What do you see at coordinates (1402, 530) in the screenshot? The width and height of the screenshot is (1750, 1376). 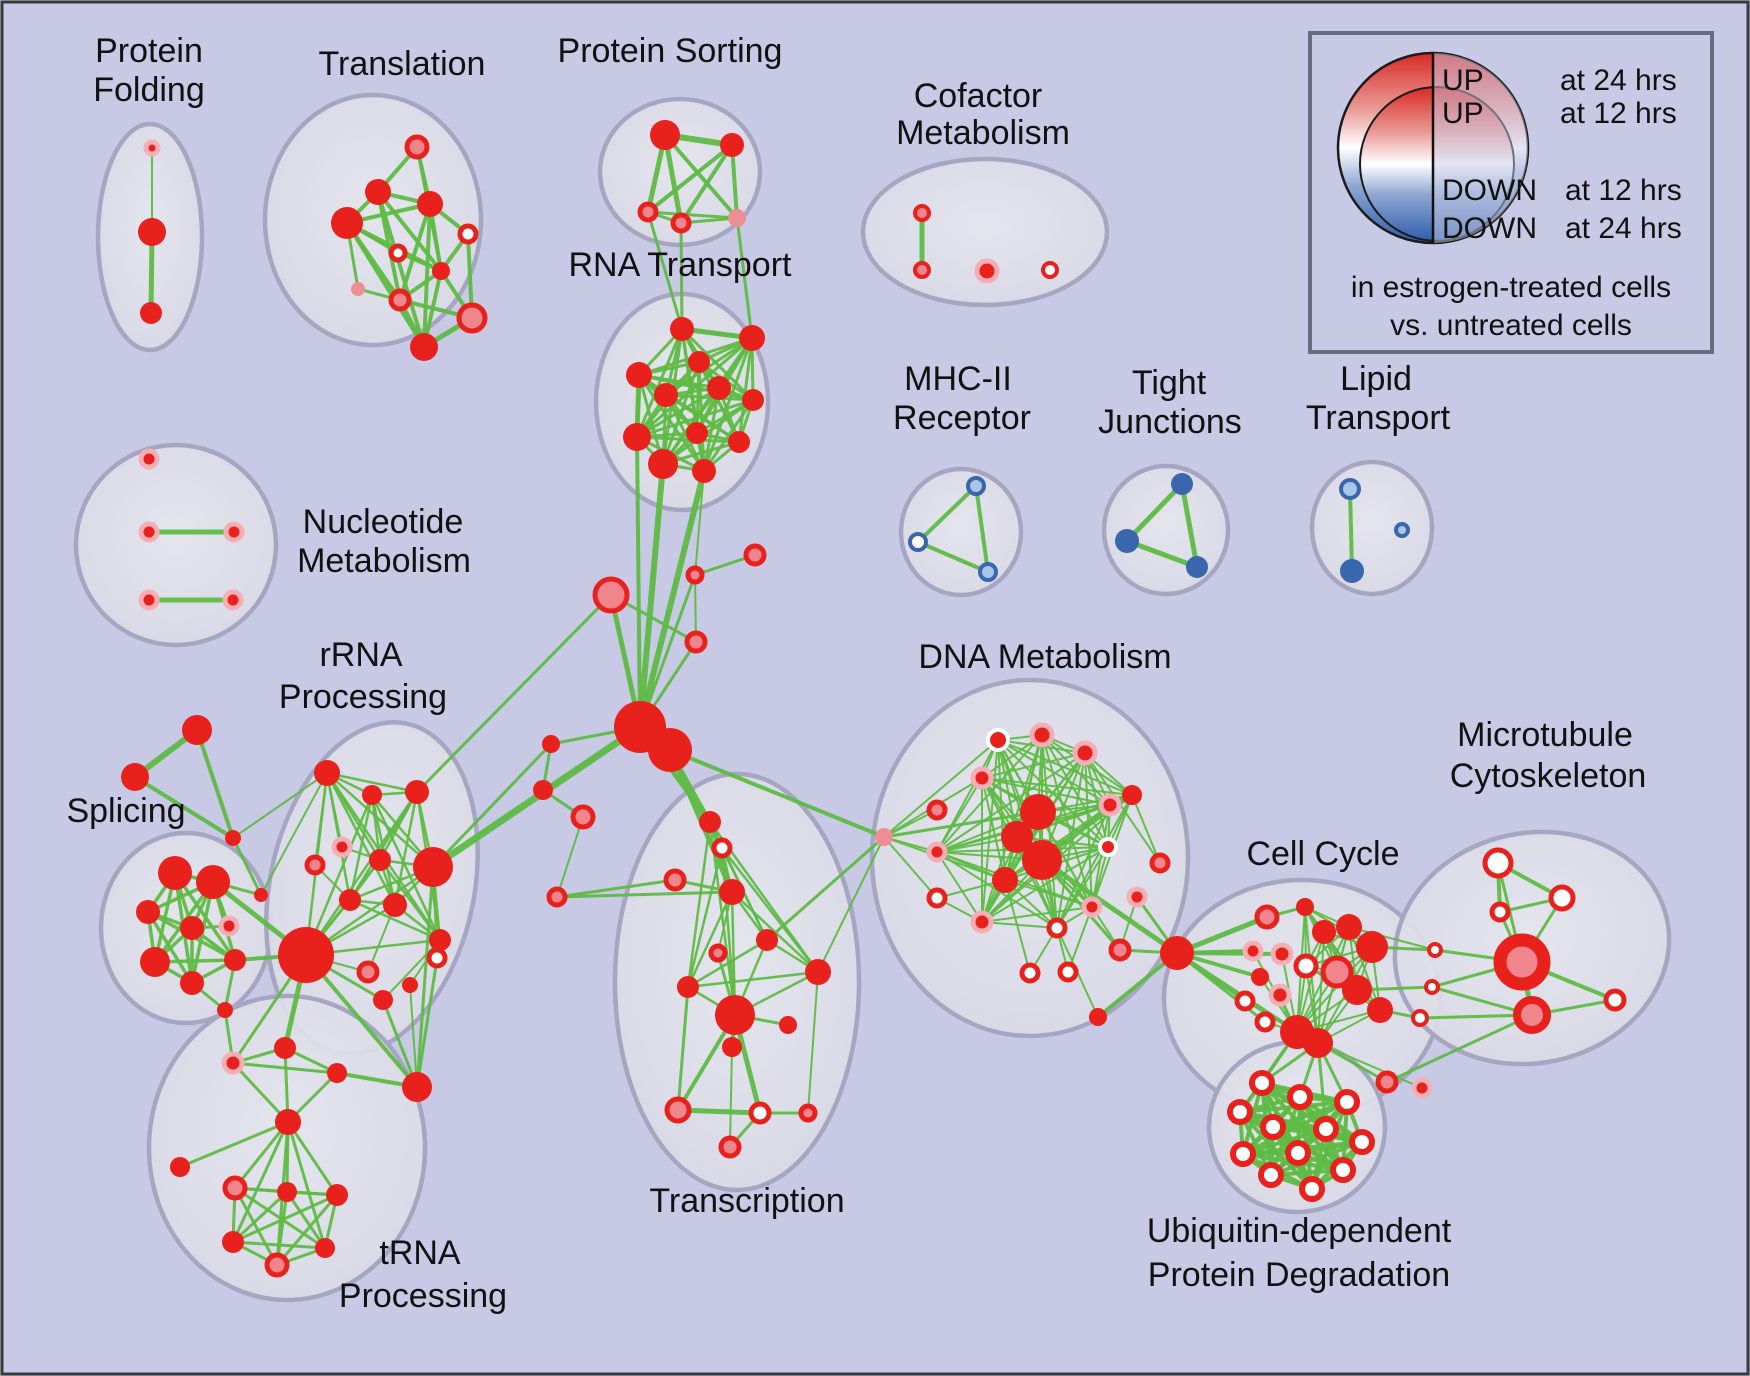 I see `node-lt2` at bounding box center [1402, 530].